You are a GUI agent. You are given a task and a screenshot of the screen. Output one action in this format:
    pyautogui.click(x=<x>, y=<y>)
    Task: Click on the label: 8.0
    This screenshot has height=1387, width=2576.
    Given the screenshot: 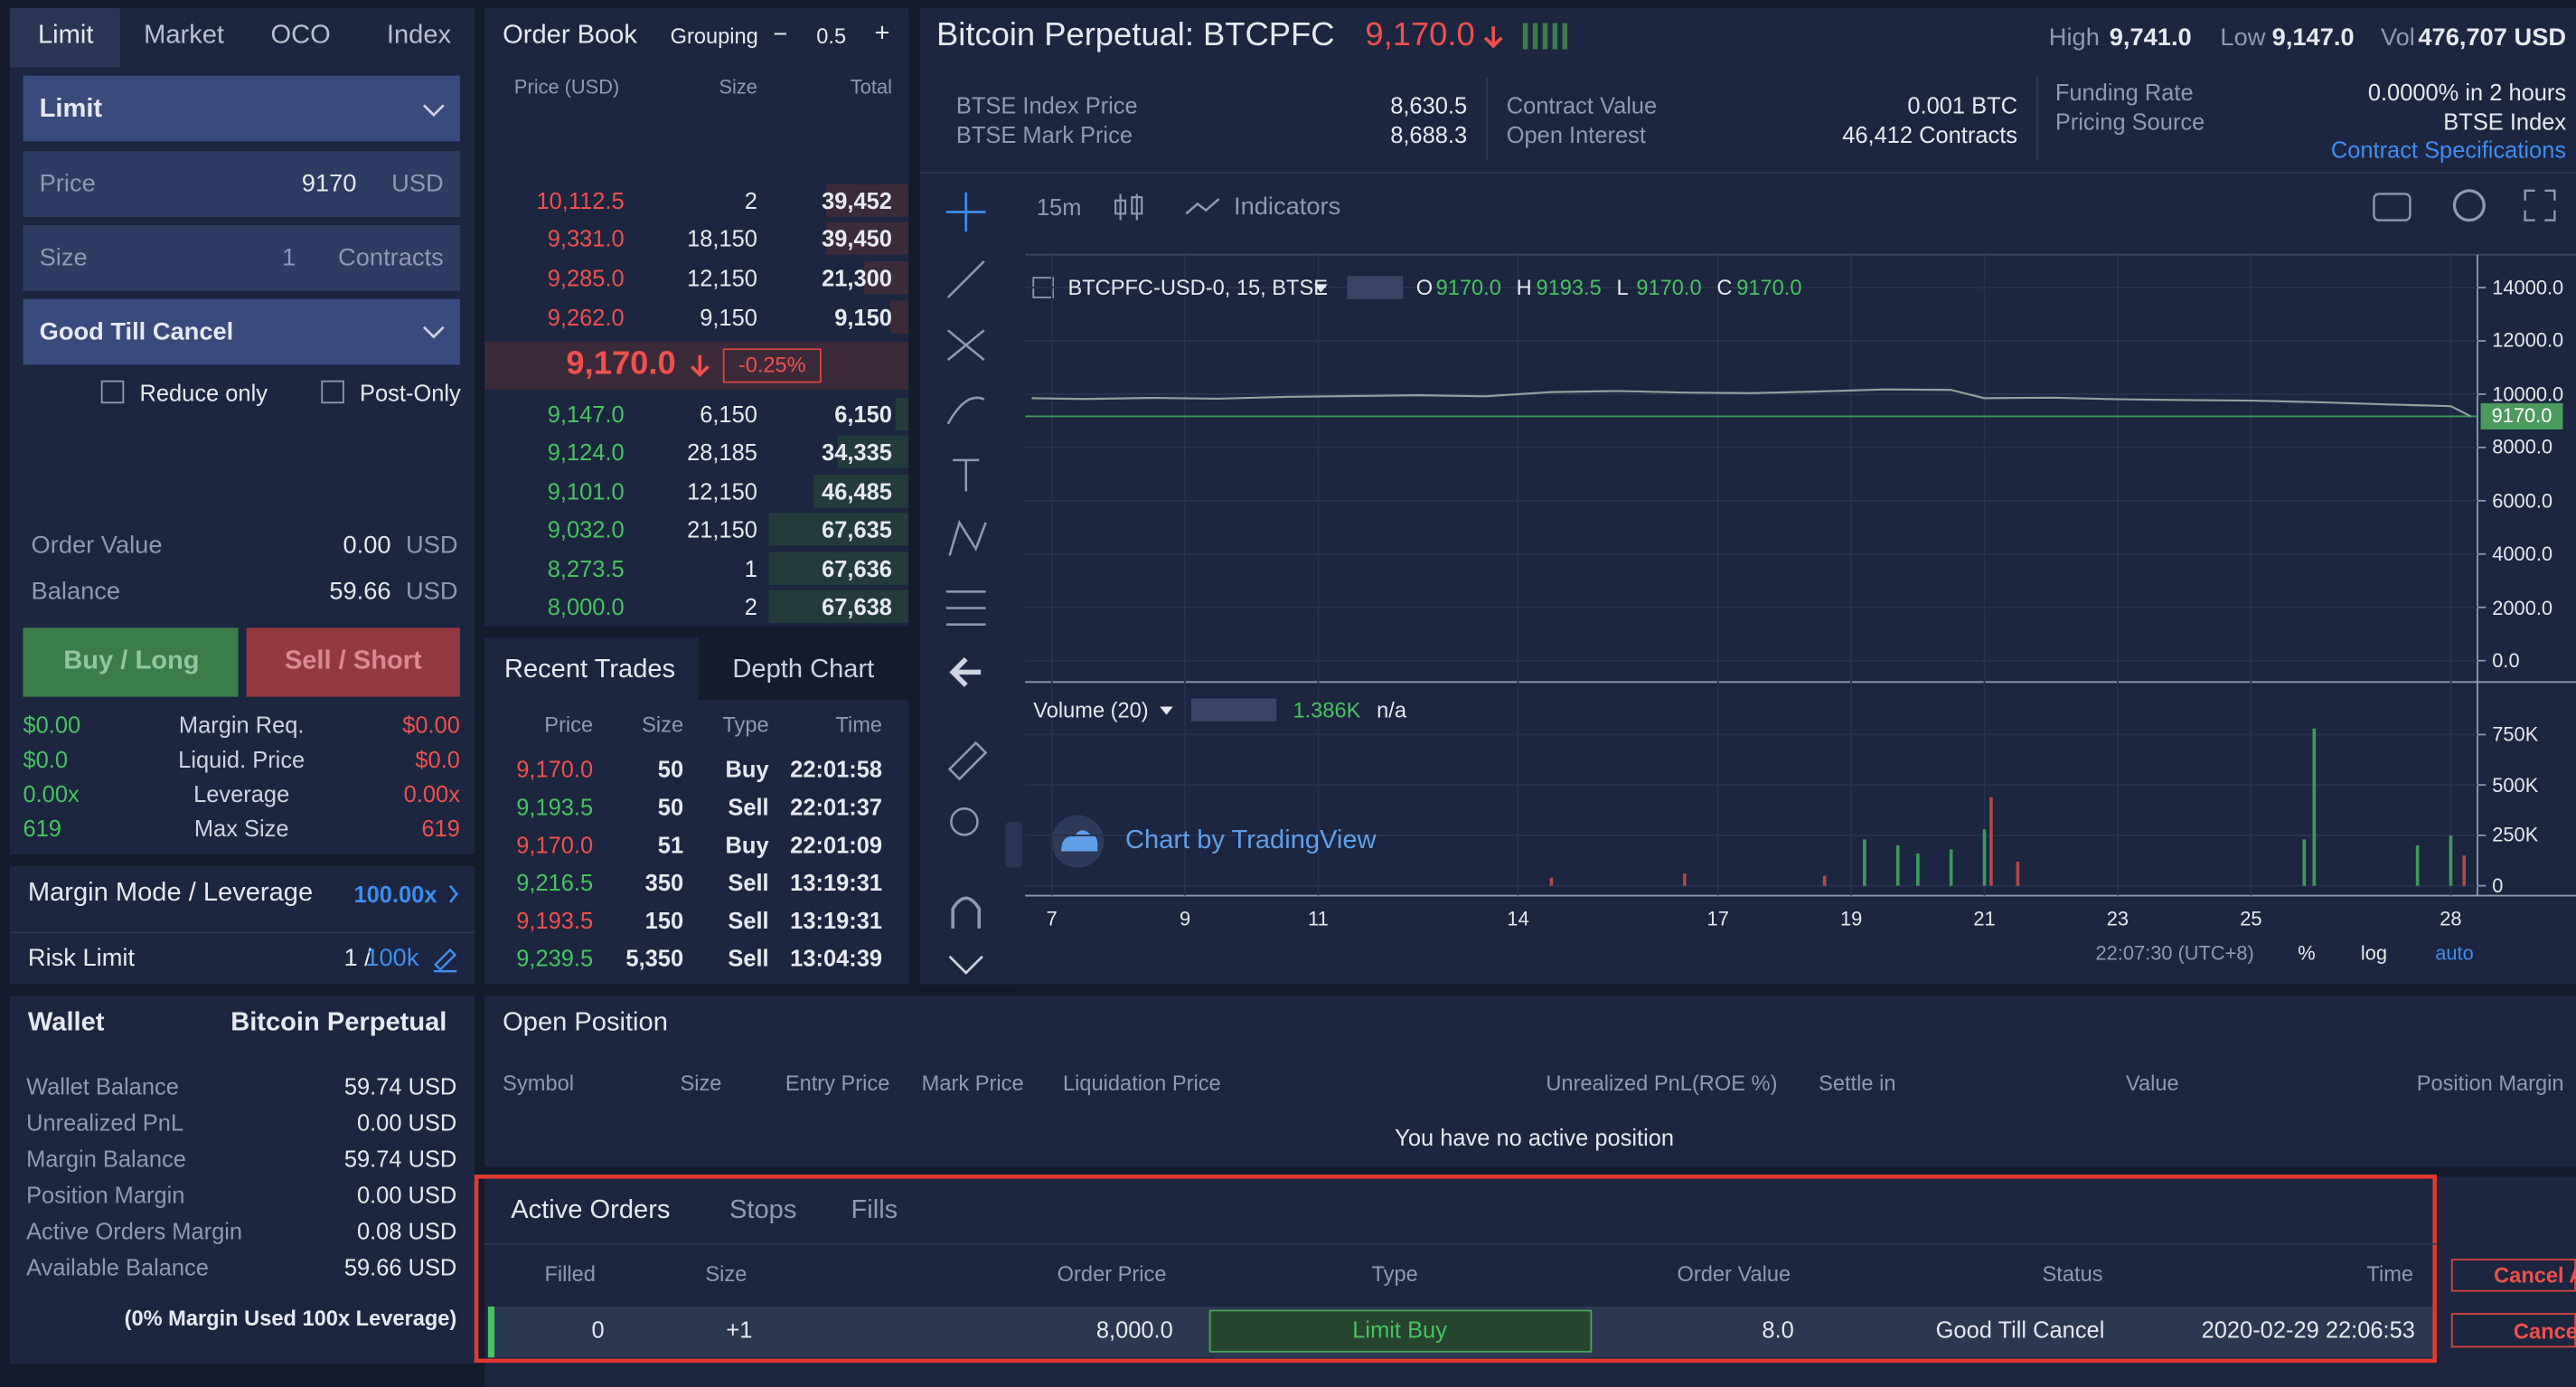 What is the action you would take?
    pyautogui.click(x=1778, y=1329)
    